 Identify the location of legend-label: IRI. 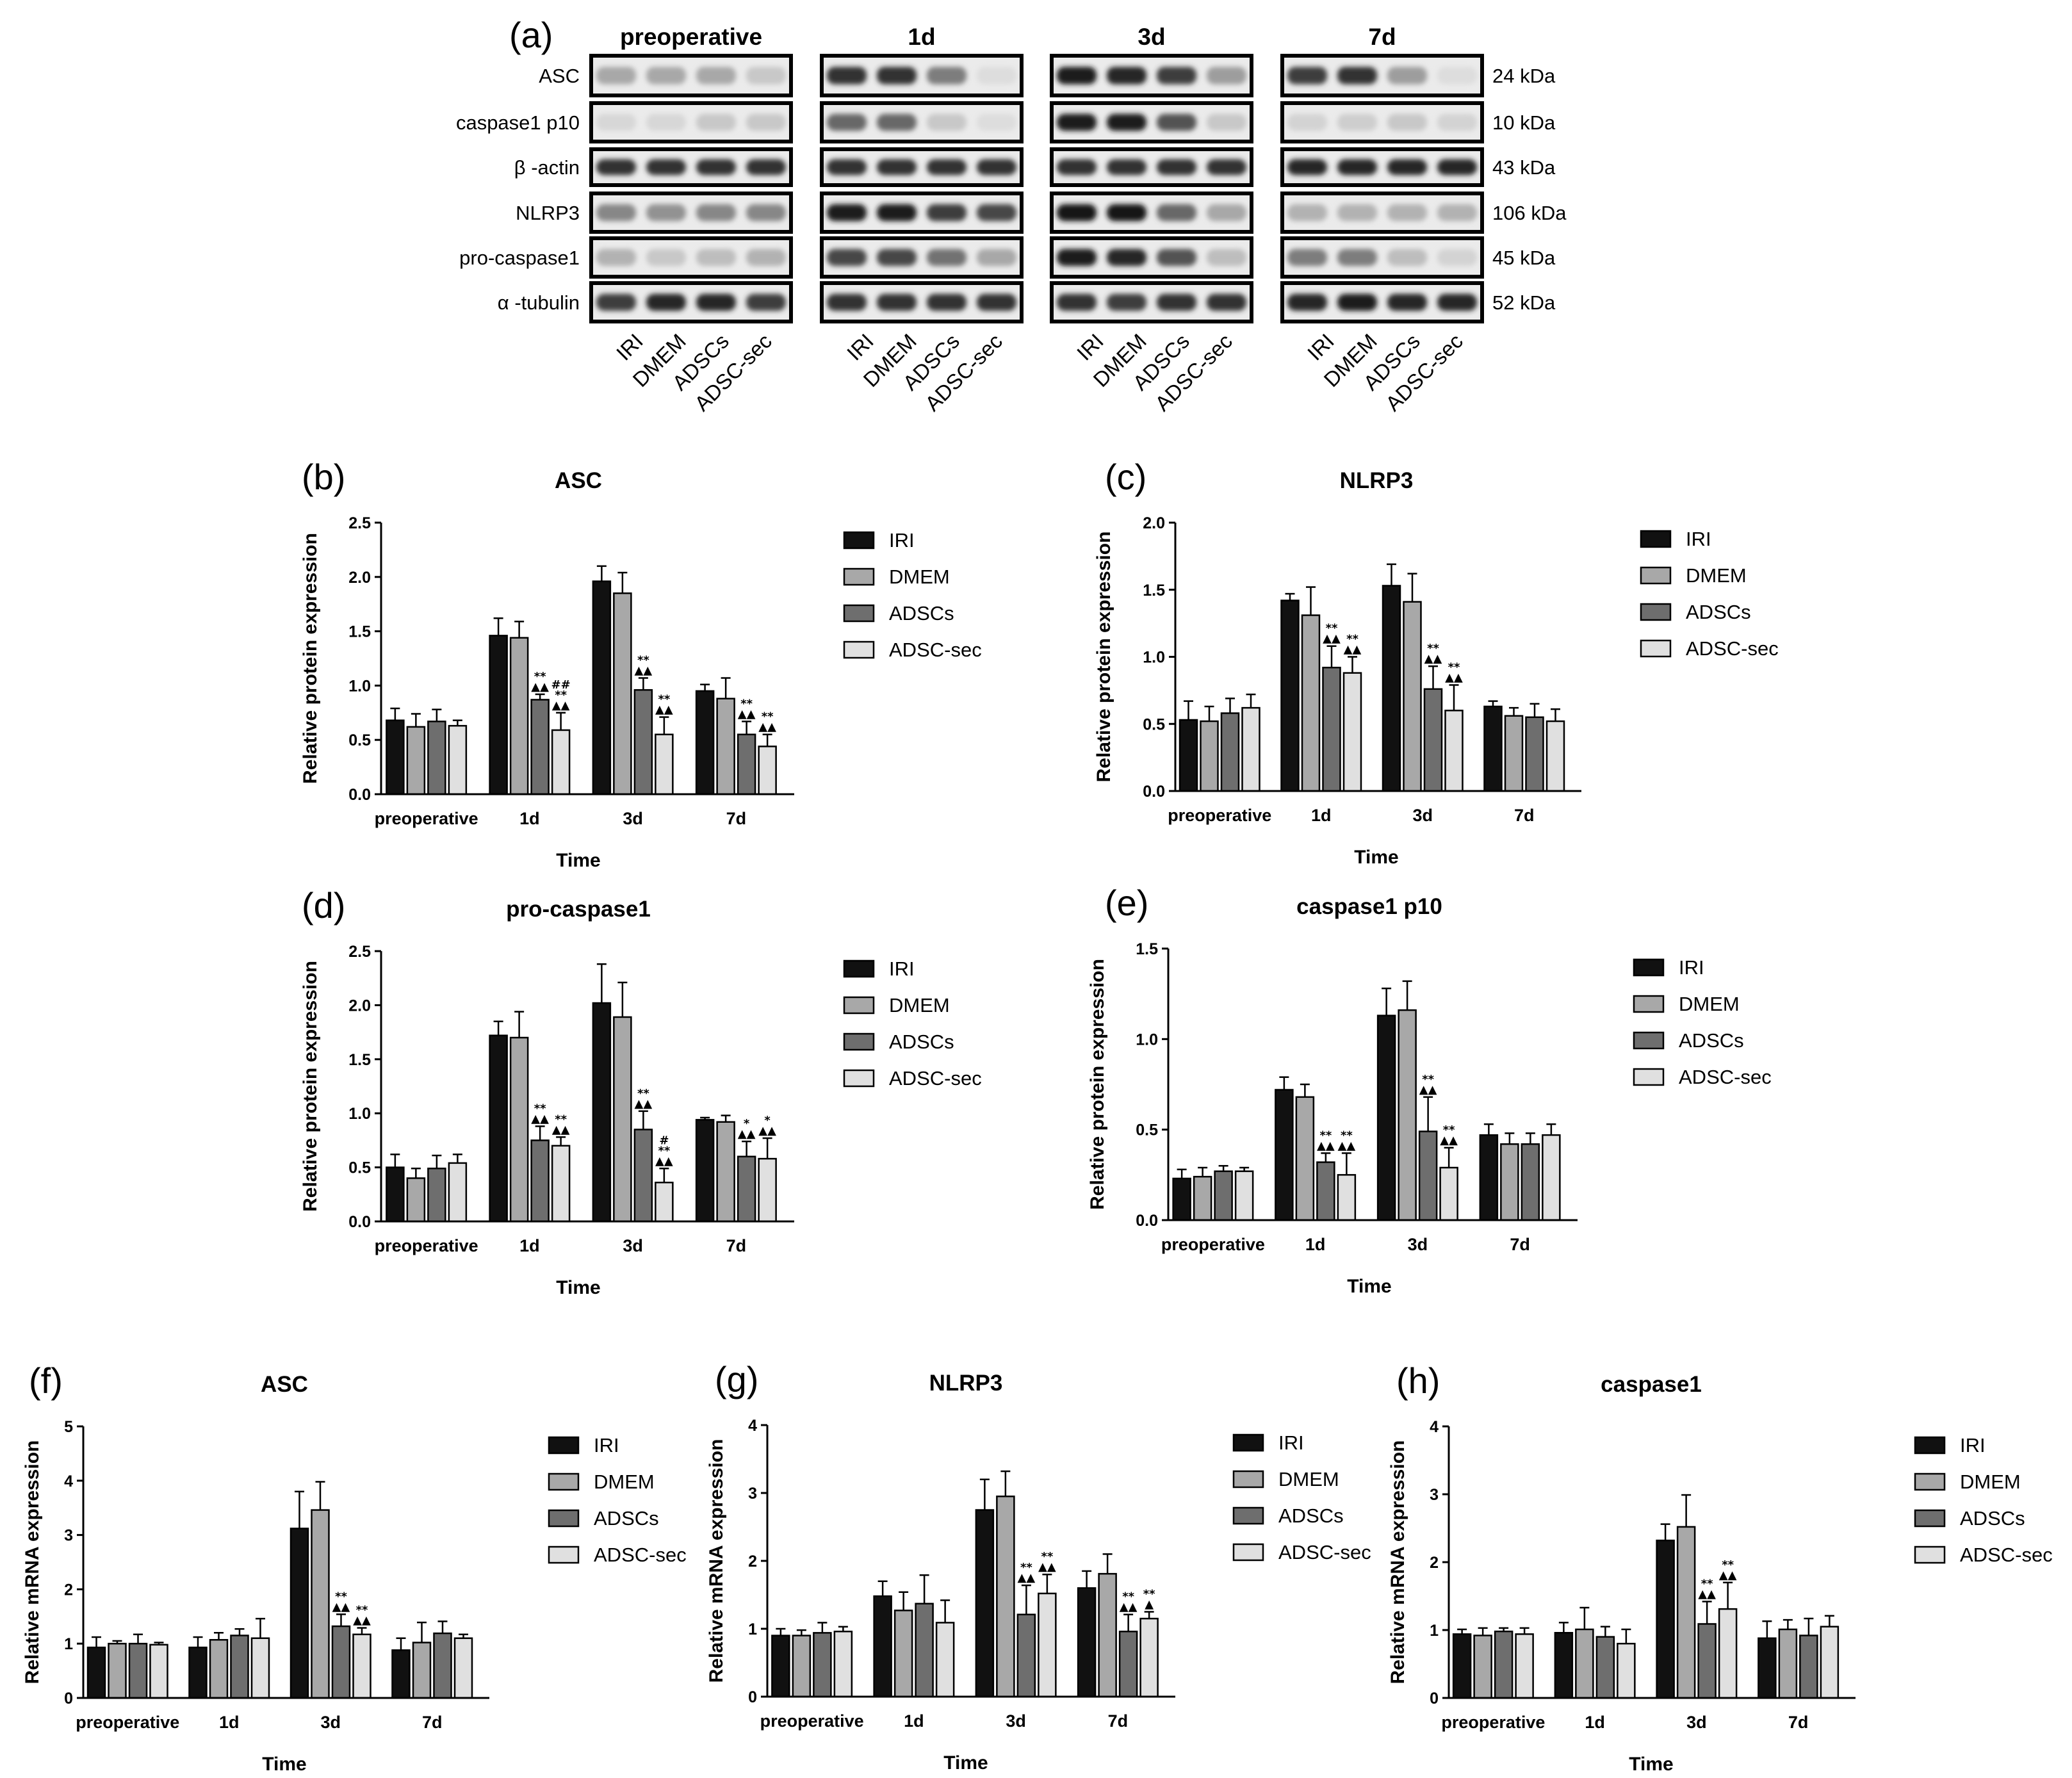
(1291, 1442).